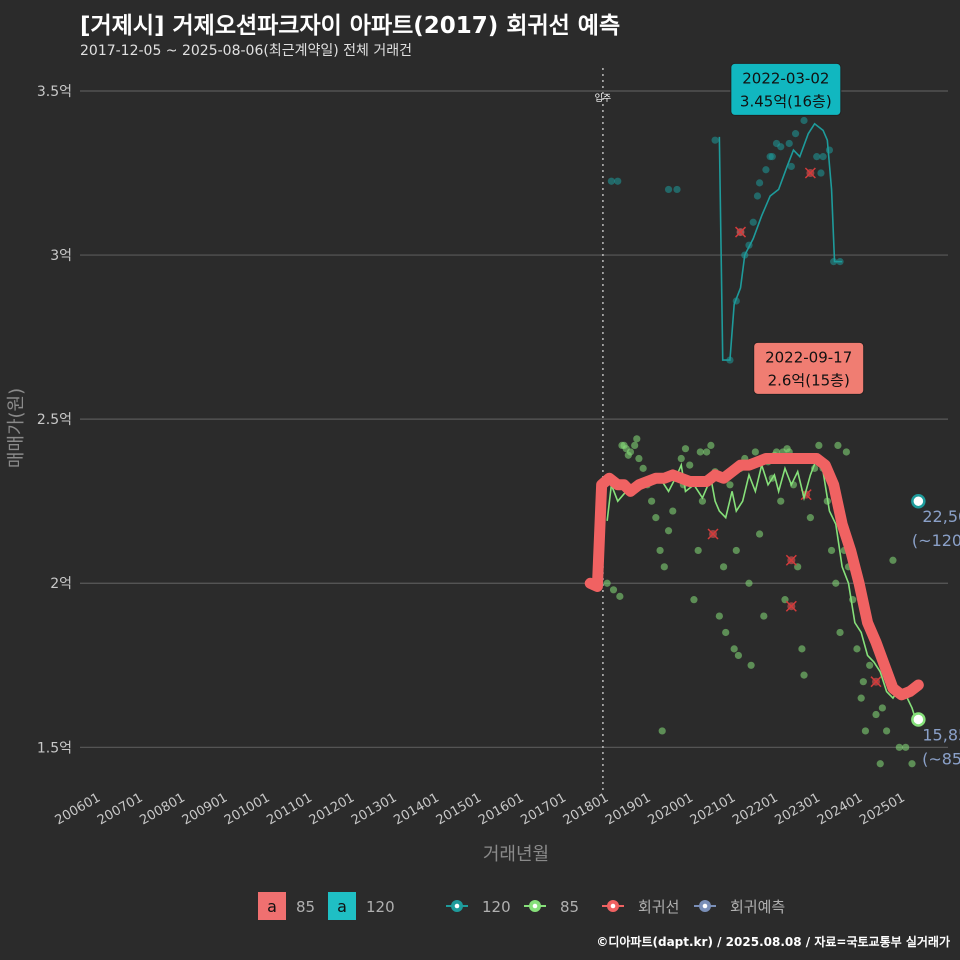 This screenshot has width=960, height=960. I want to click on regression-line, so click(754, 577).